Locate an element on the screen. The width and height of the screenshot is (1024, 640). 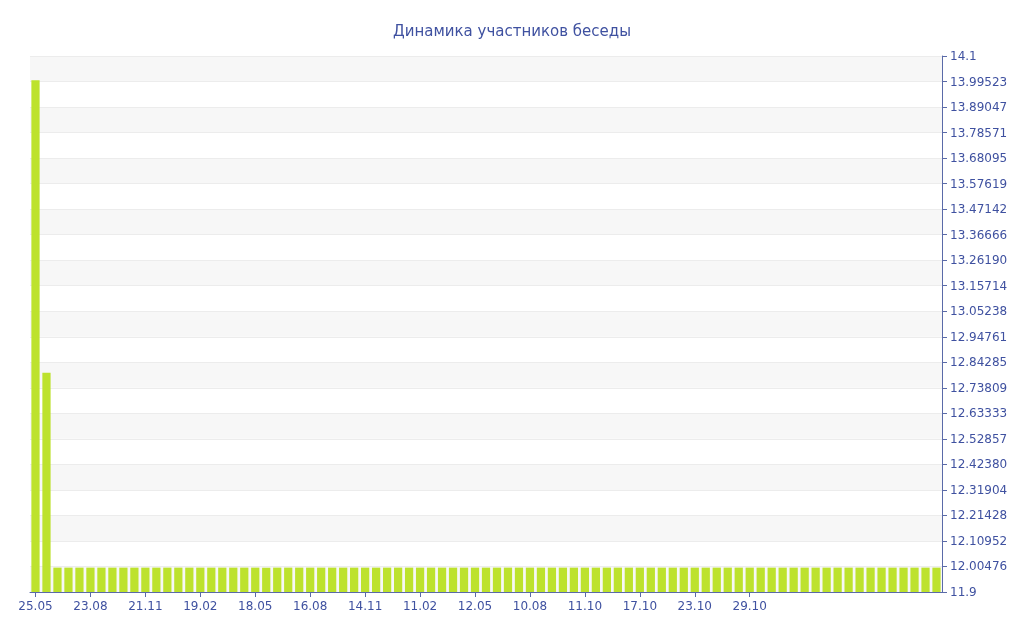
x-tick-label: 23.08 is located at coordinates (90, 606).